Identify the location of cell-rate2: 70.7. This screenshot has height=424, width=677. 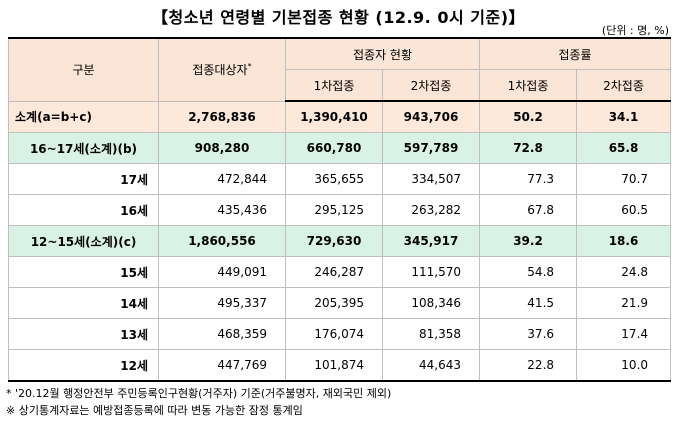
(624, 179).